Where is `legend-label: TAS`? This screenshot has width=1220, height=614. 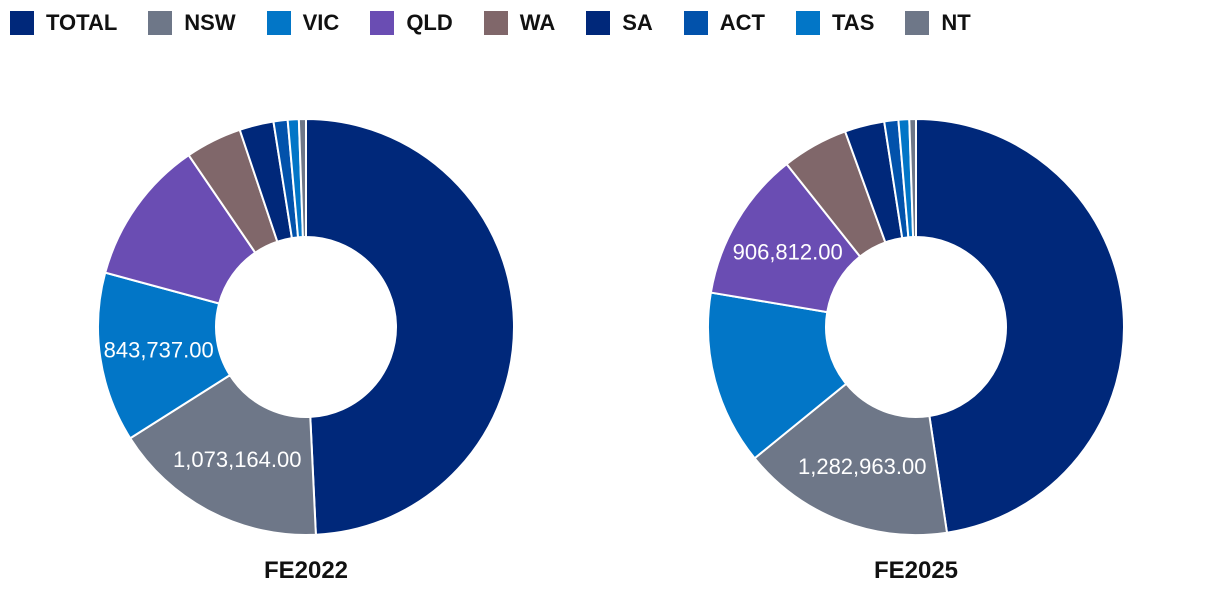
legend-label: TAS is located at coordinates (853, 22).